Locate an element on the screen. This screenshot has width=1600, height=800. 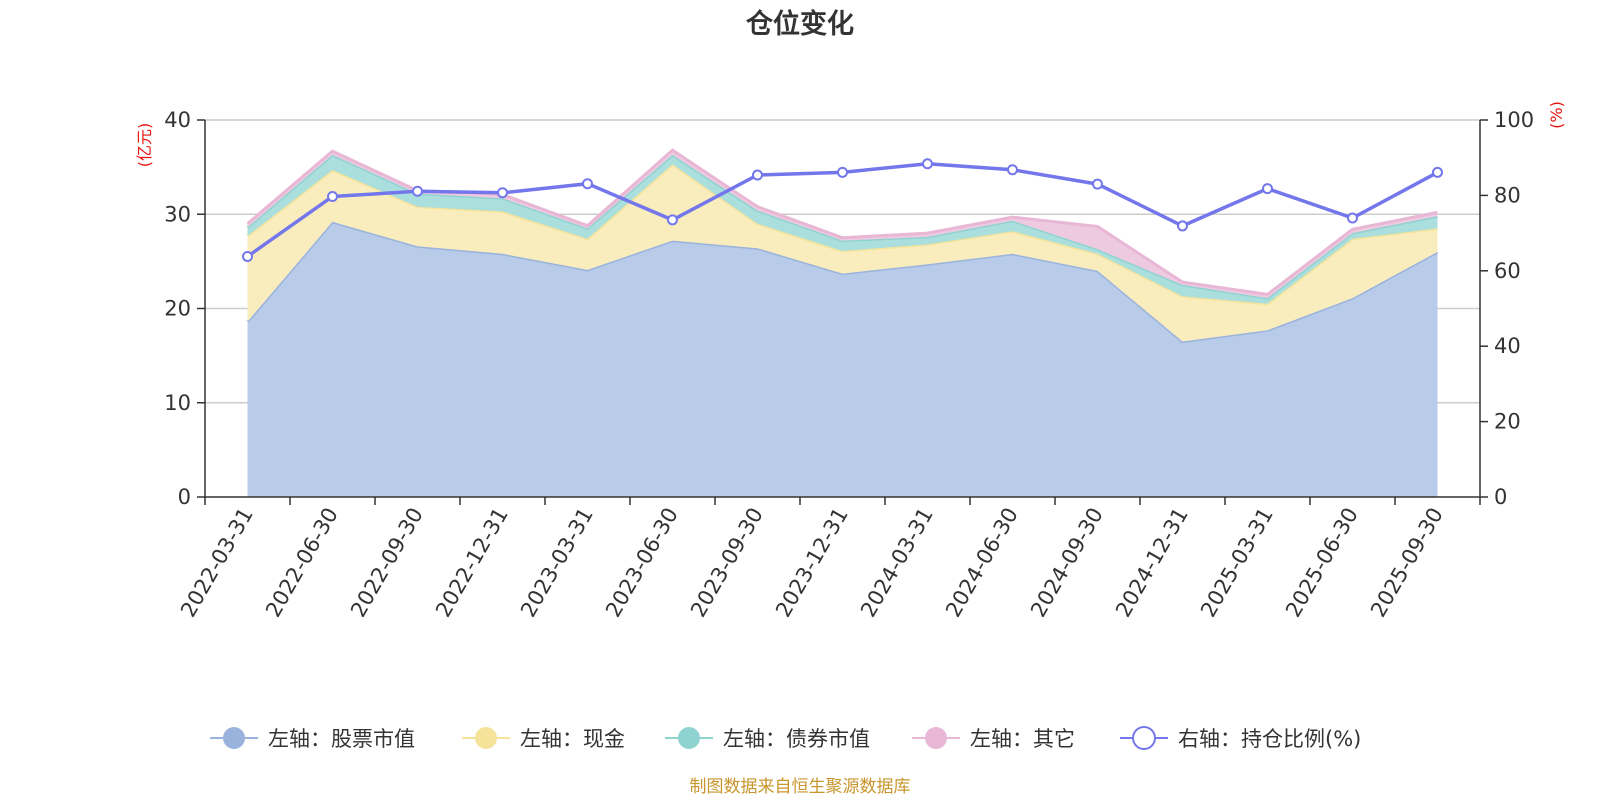
x-tick-label: 2024-12-31 is located at coordinates (1152, 563).